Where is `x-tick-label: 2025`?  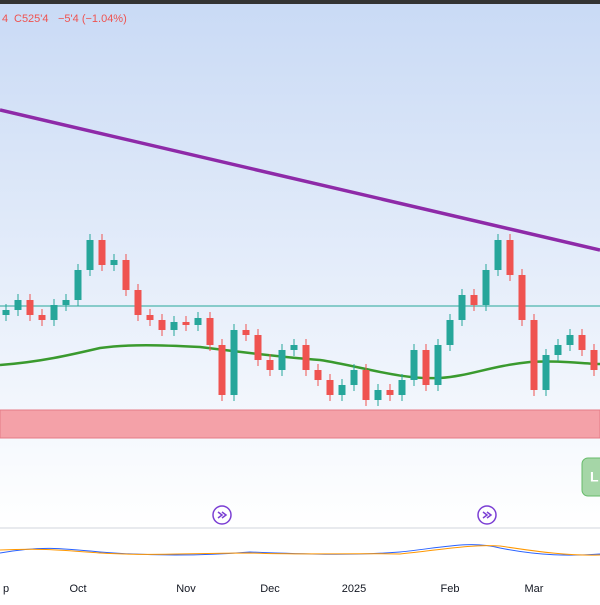
x-tick-label: 2025 is located at coordinates (354, 589).